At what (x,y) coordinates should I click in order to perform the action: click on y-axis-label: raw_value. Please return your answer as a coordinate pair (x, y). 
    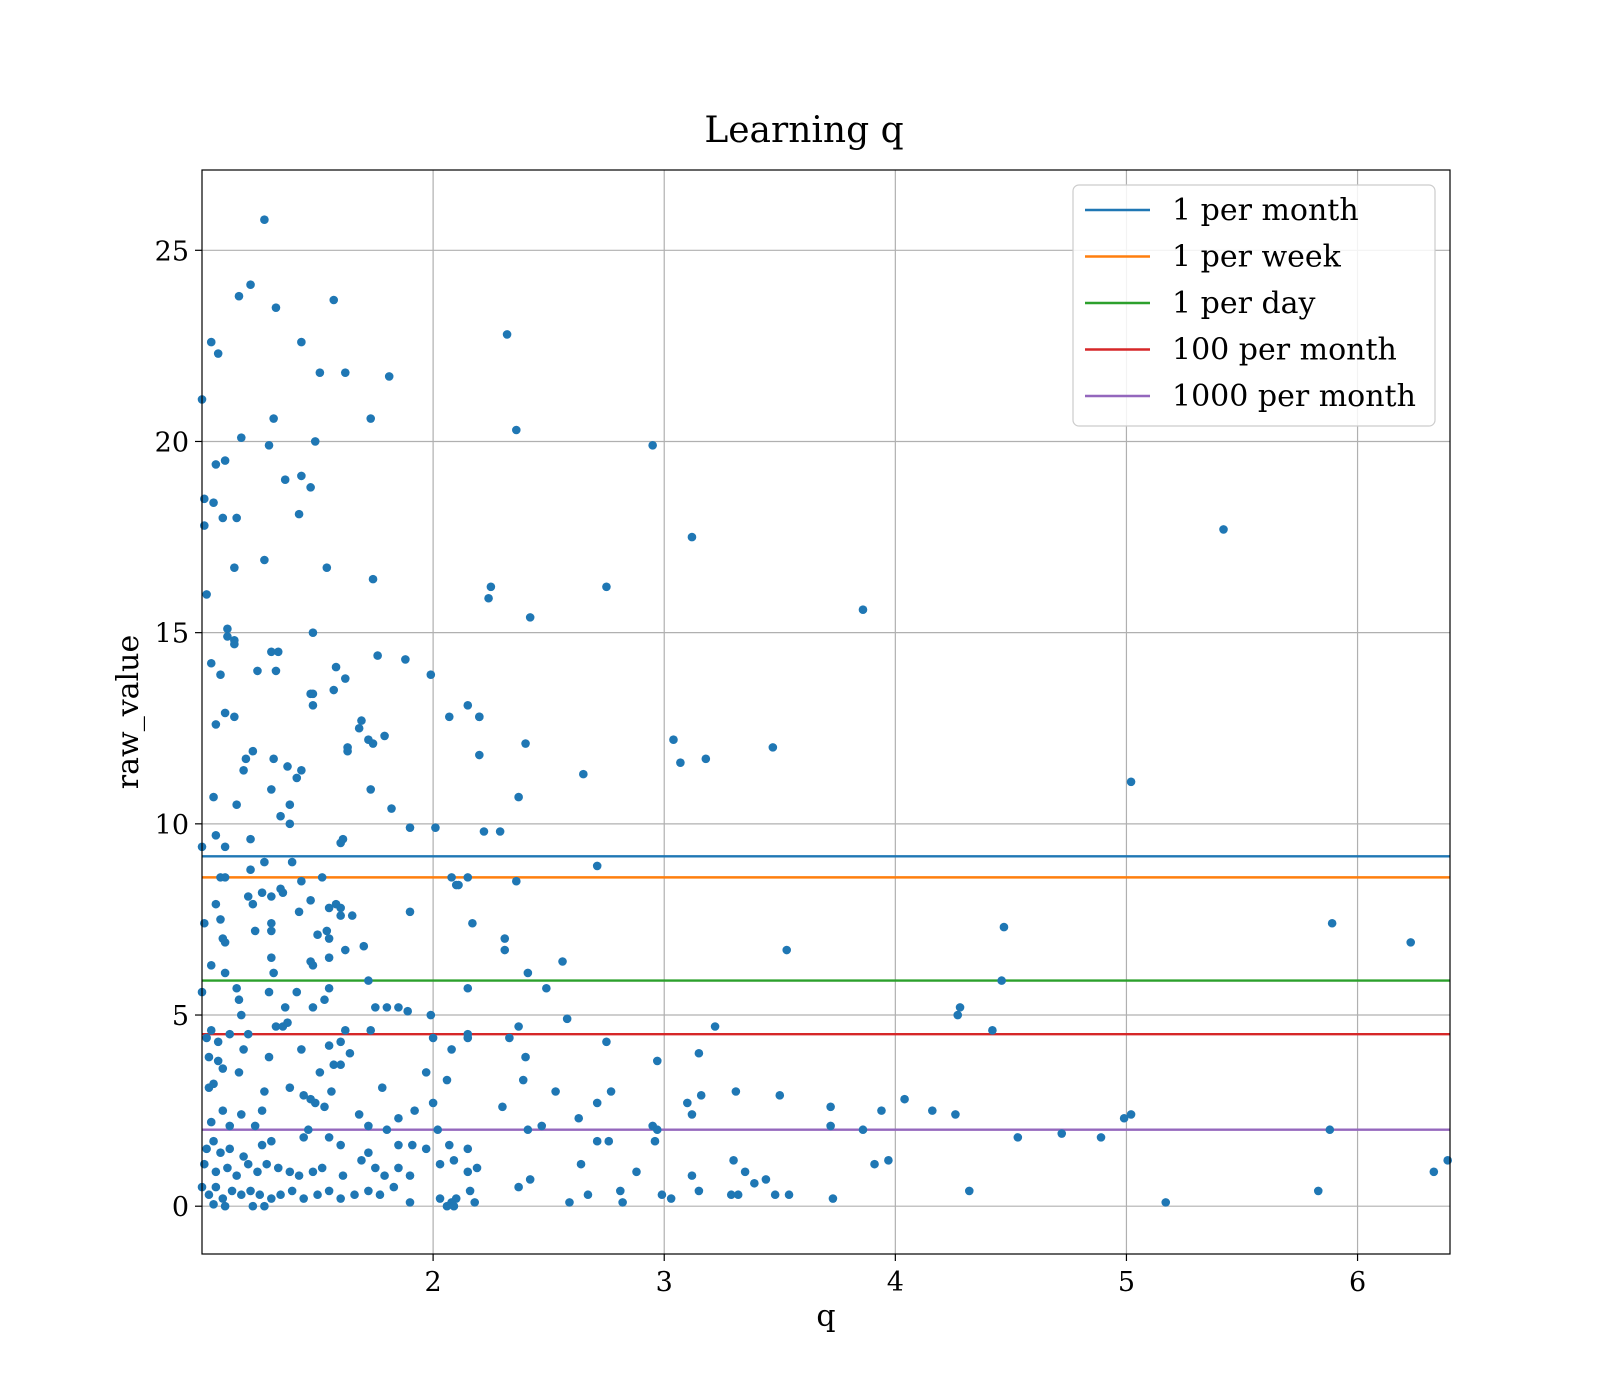
    Looking at the image, I should click on (128, 712).